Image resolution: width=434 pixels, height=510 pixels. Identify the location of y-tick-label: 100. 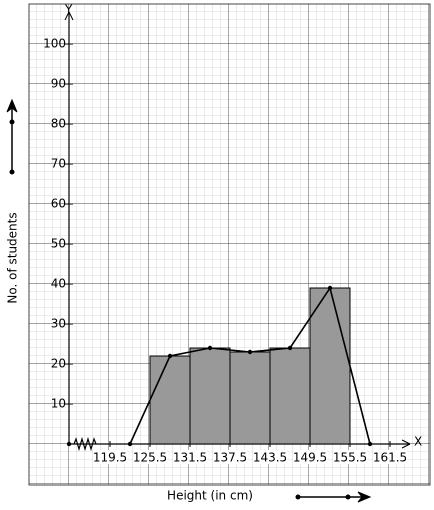
(54, 44).